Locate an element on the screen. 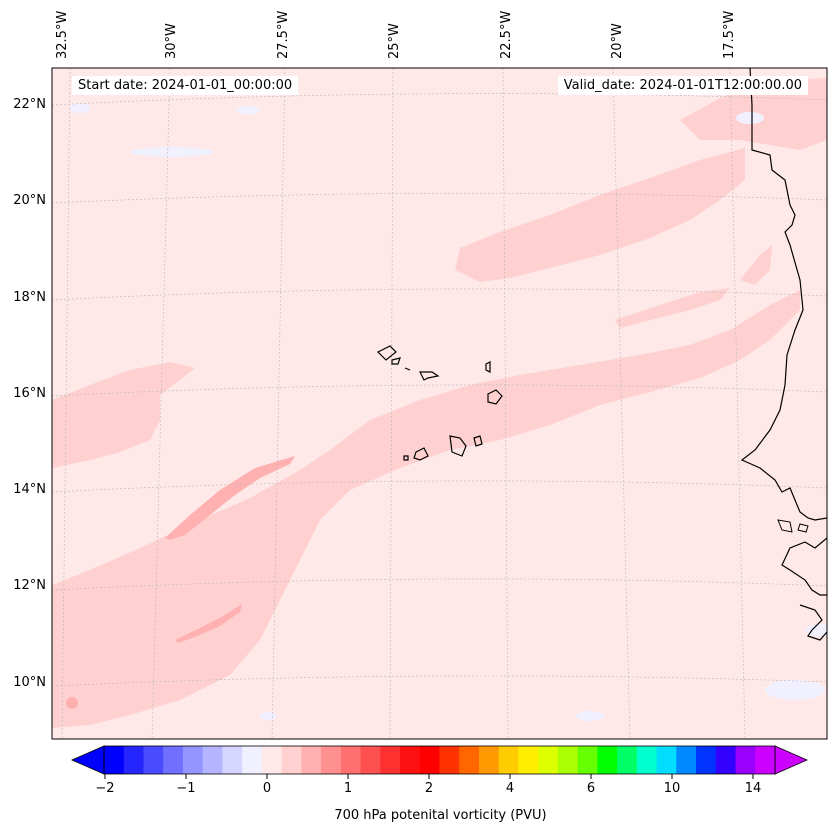  lat-label-18n: 18°N is located at coordinates (29, 297).